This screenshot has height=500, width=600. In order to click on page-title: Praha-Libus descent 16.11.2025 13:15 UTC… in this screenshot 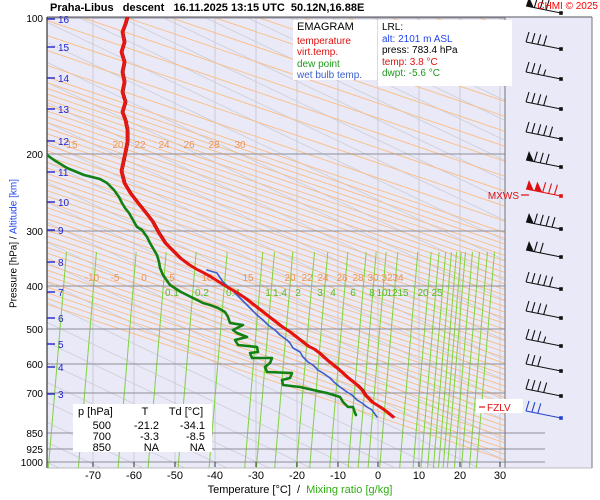, I will do `click(207, 8)`.